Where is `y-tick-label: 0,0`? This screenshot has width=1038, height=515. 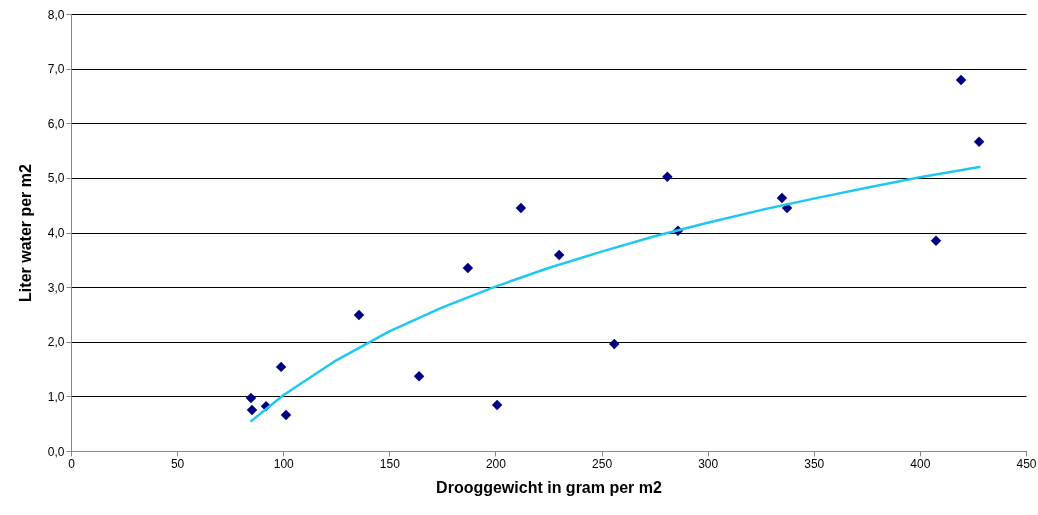 y-tick-label: 0,0 is located at coordinates (56, 451).